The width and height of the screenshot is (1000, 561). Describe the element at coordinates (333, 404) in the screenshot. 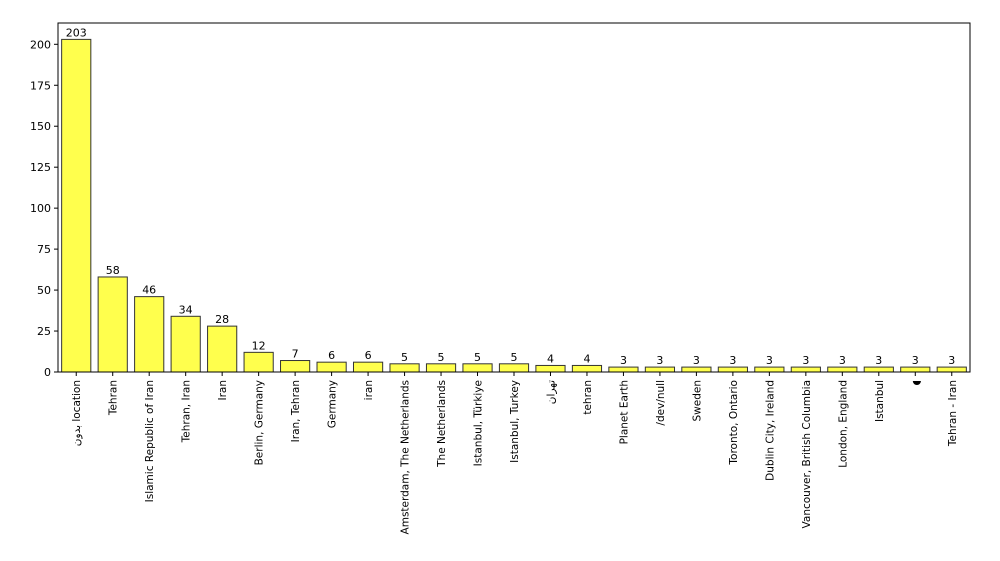

I see `x-tick-label: Germany` at that location.